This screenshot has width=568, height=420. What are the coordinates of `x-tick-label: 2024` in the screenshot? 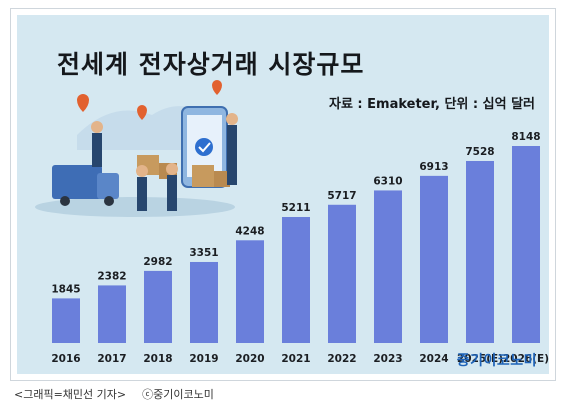 It's located at (433, 359).